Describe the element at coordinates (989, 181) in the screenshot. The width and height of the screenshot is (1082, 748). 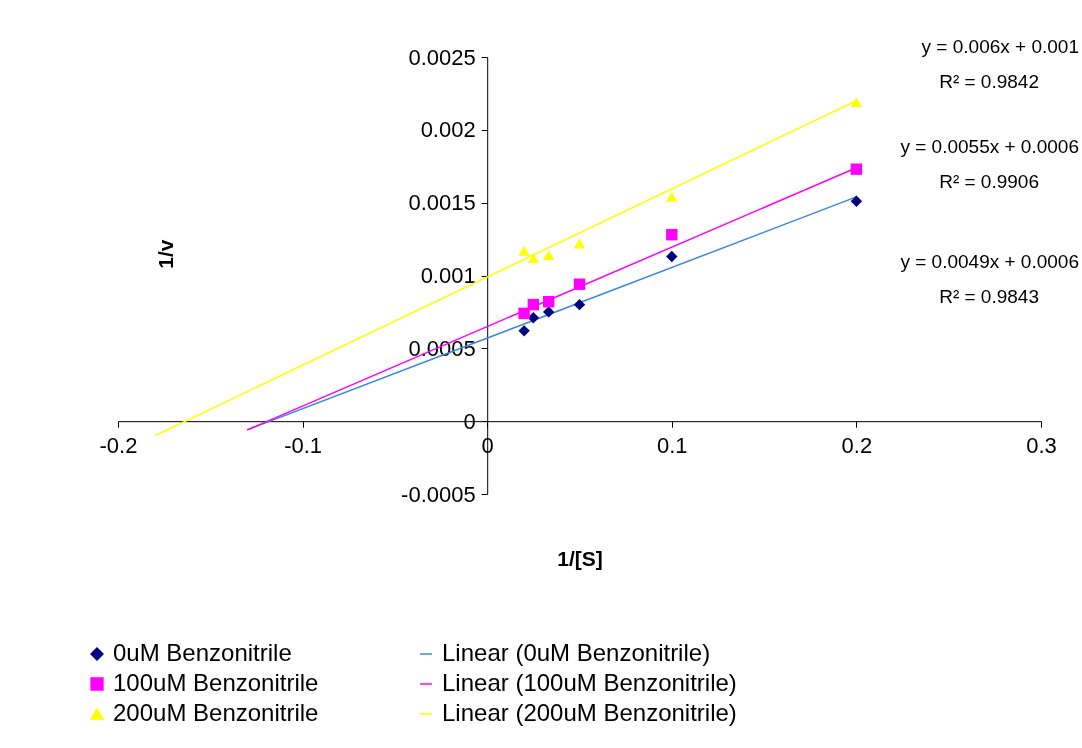
I see `annotation: R² = 0.9906` at that location.